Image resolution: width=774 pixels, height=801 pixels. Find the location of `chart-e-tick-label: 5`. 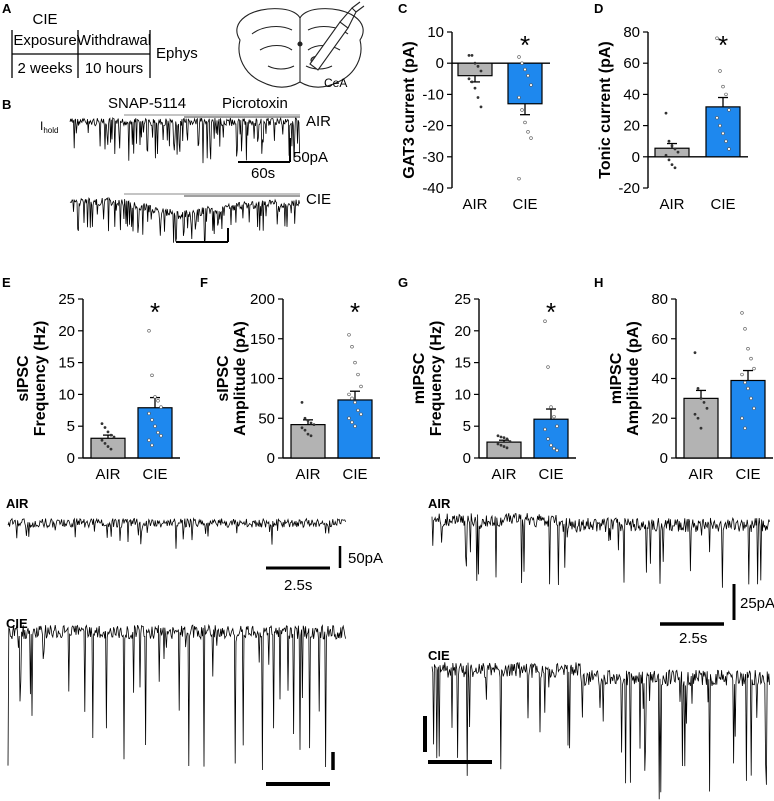

chart-e-tick-label: 5 is located at coordinates (71, 426).